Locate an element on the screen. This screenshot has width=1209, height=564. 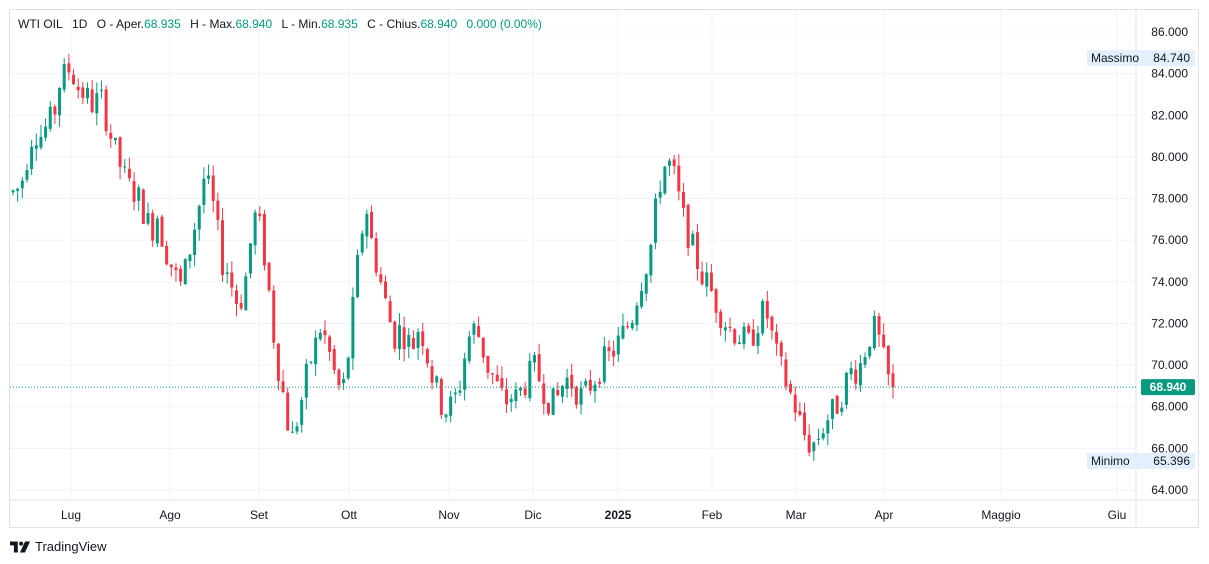
legend-symbol: WTI OIL is located at coordinates (40, 24).